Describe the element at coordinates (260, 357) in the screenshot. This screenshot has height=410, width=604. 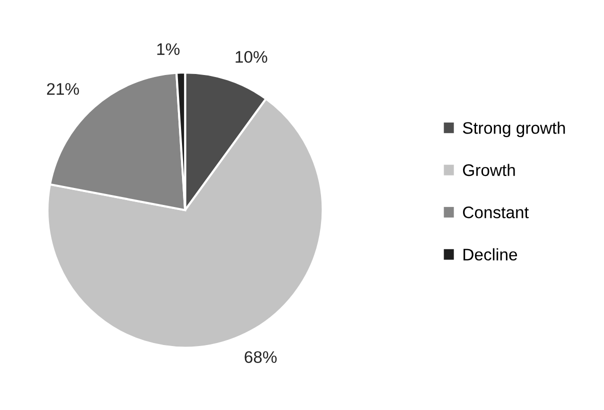
I see `data-label: 68%` at that location.